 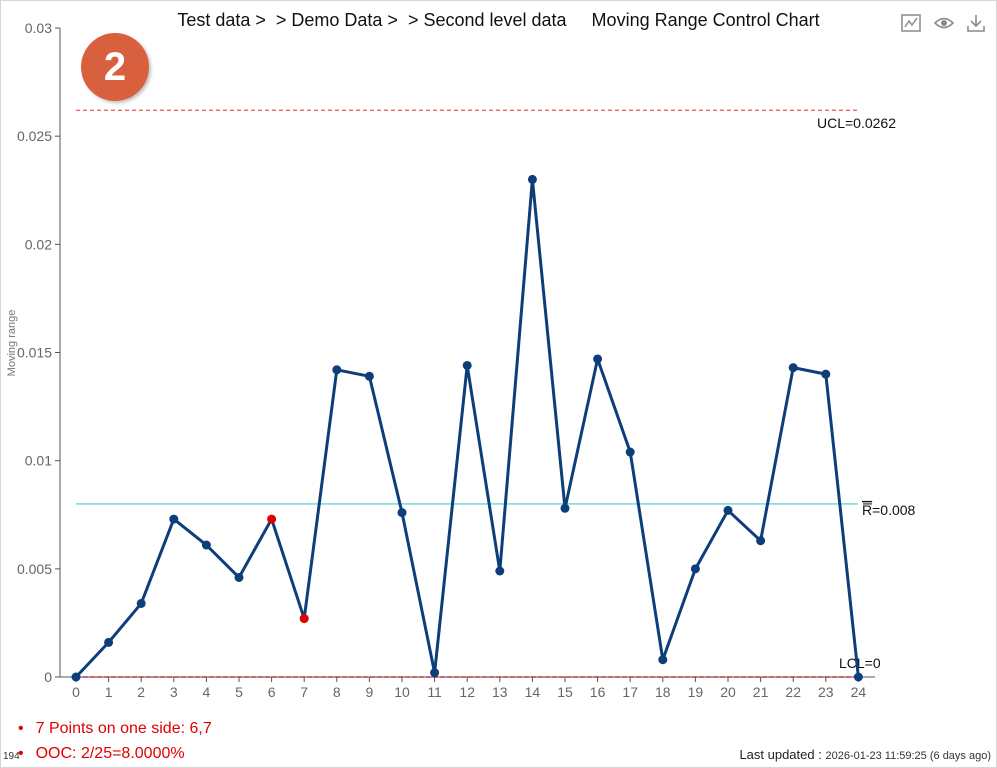 What do you see at coordinates (38, 461) in the screenshot?
I see `y-tick-label: 0.01` at bounding box center [38, 461].